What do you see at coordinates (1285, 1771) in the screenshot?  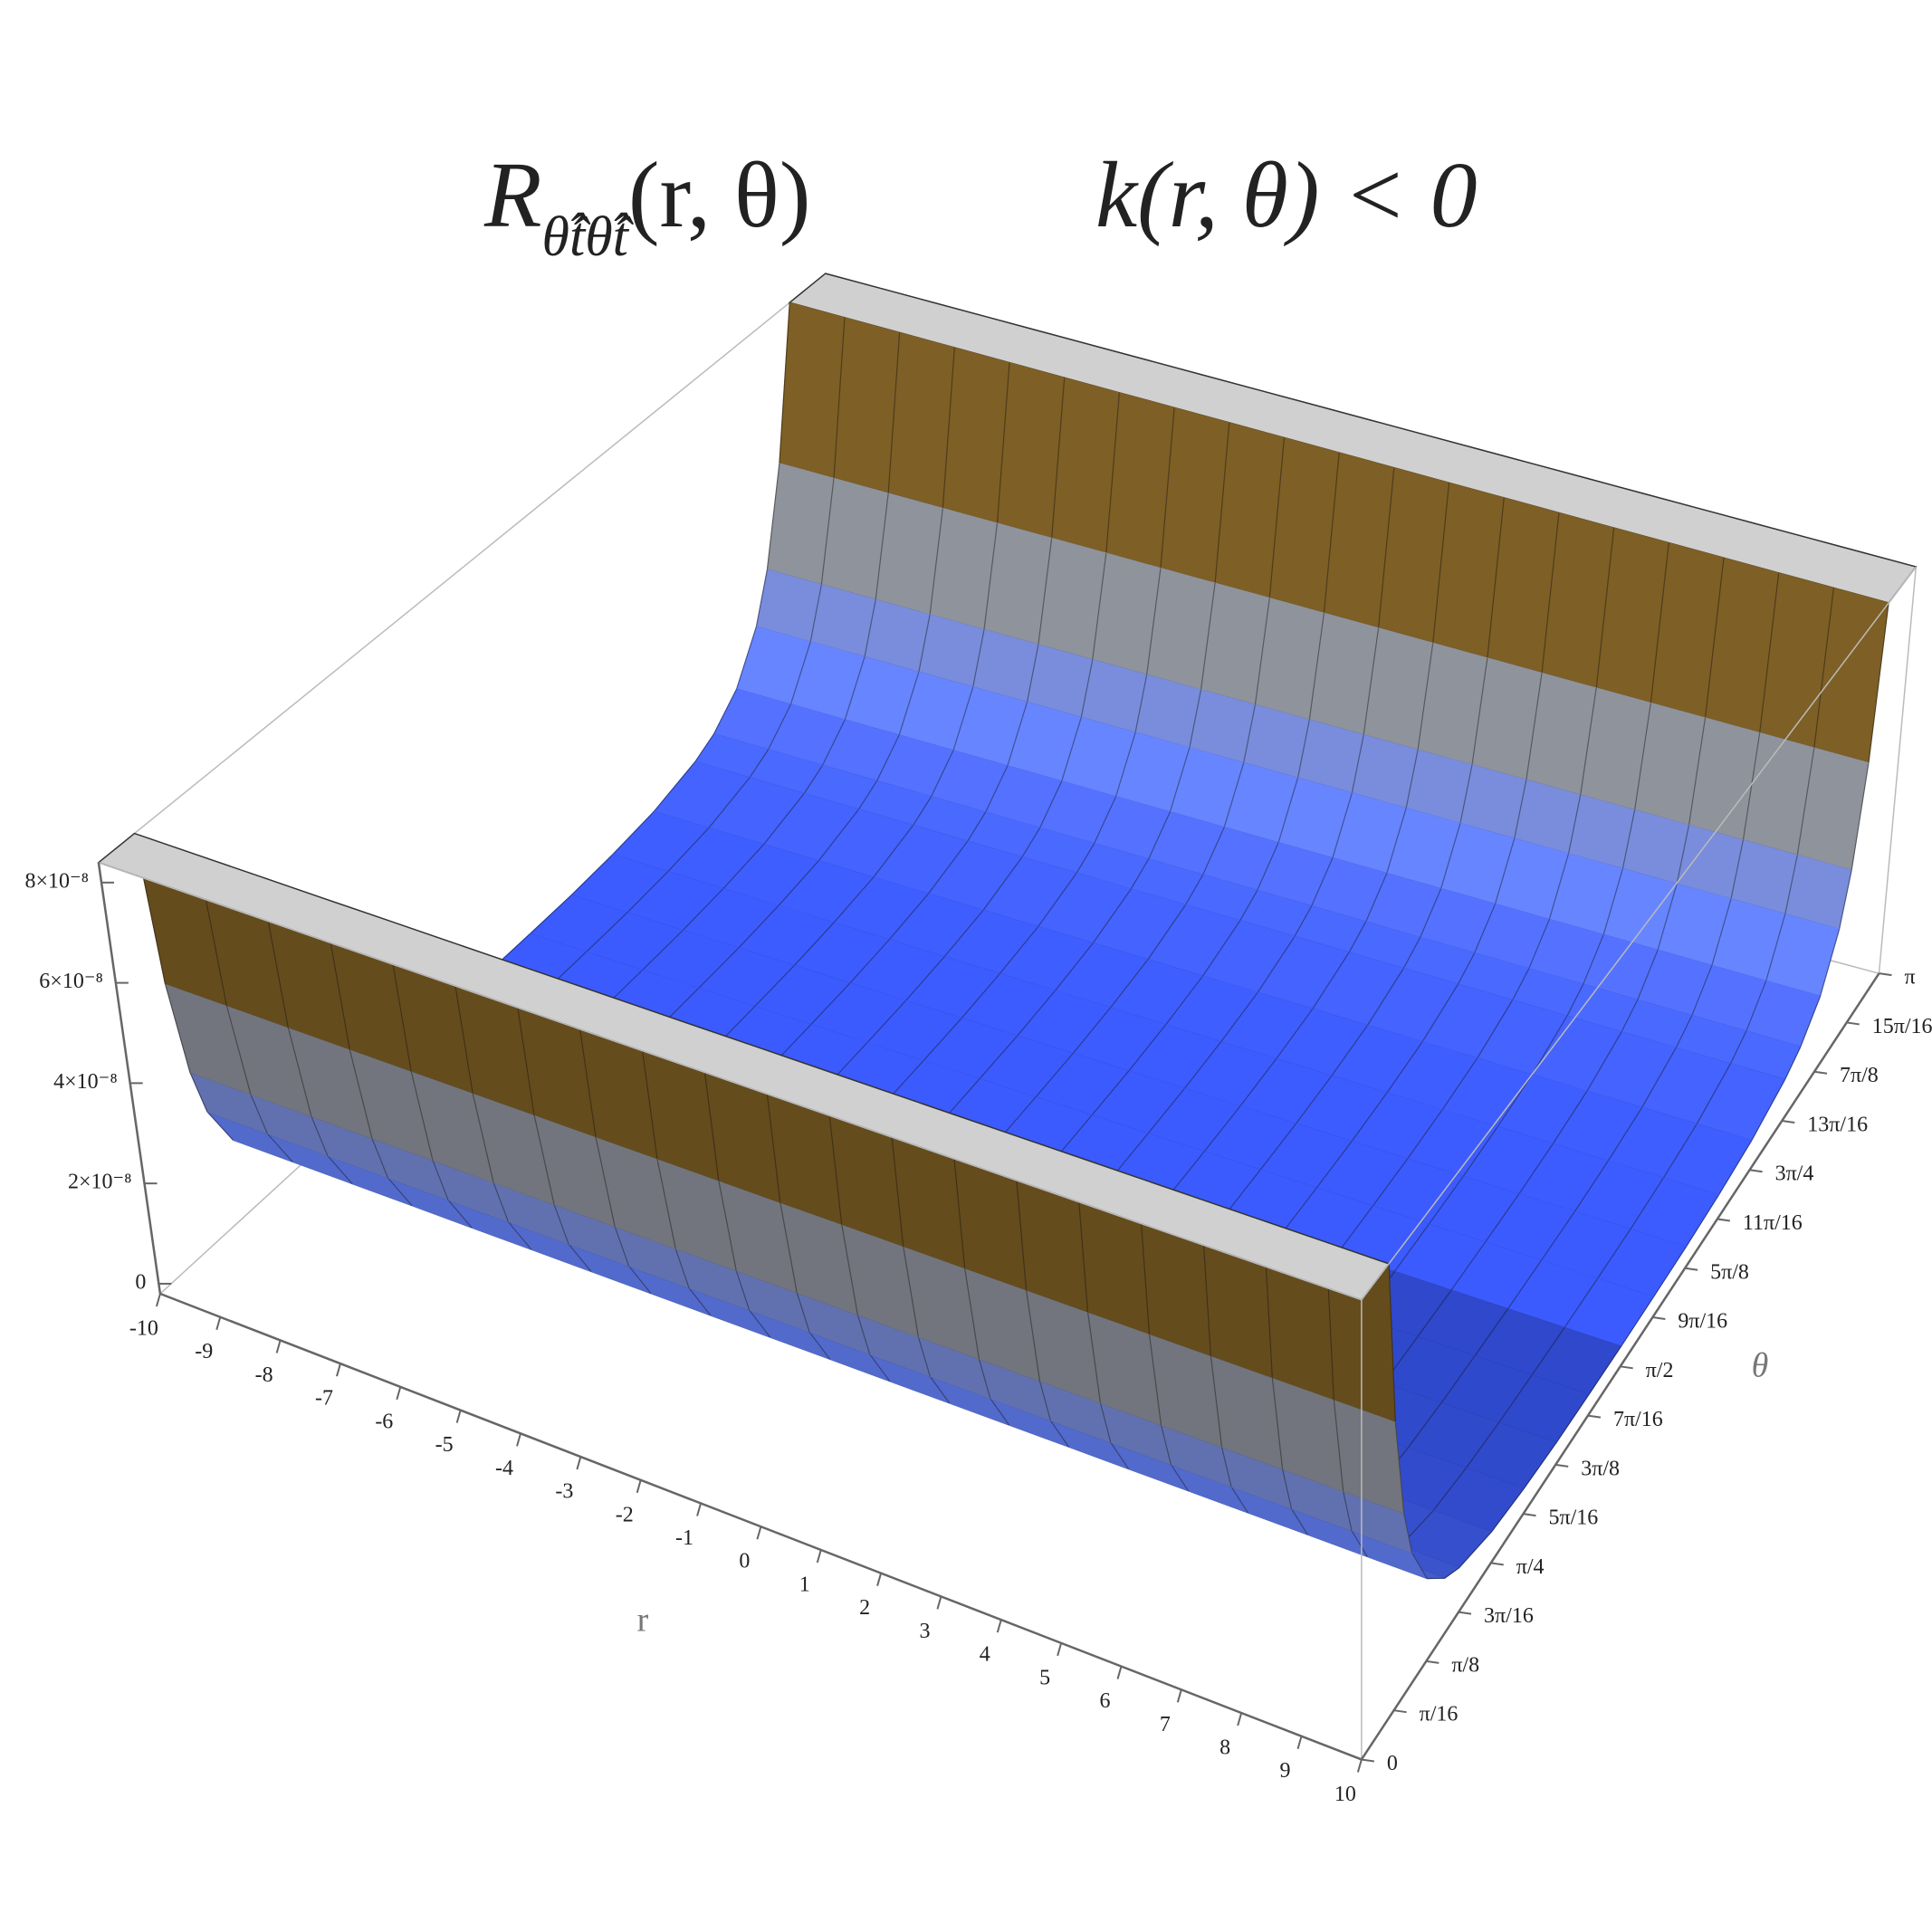 I see `x-tick-label: 9` at bounding box center [1285, 1771].